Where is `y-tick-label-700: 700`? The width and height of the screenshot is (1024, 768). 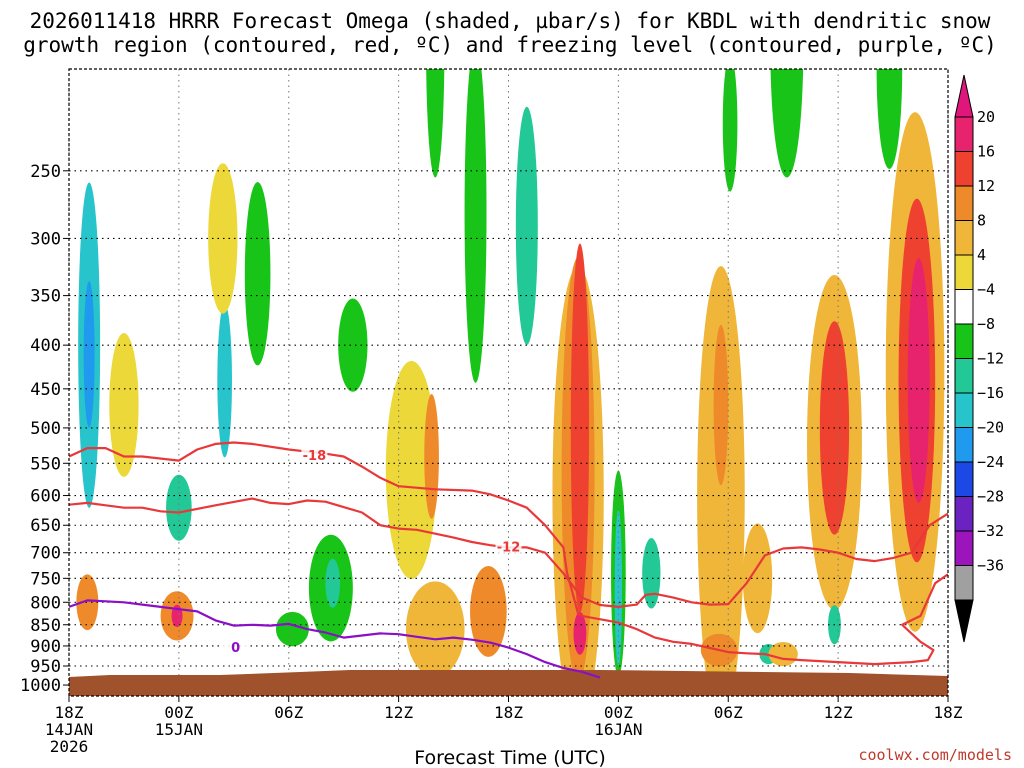
y-tick-label-700: 700 is located at coordinates (45, 554).